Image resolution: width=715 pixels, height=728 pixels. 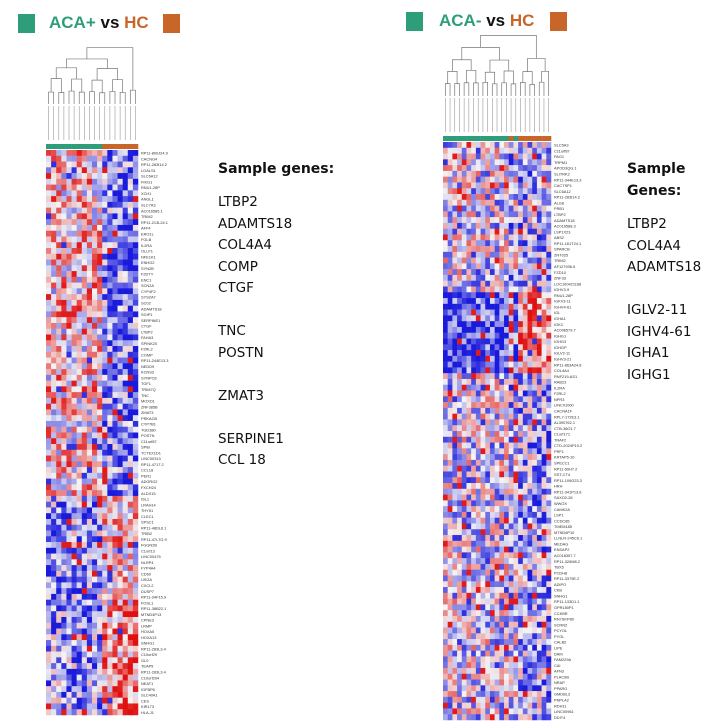 What do you see at coordinates (567, 243) in the screenshot?
I see `row-label: RP11-161T24.1` at bounding box center [567, 243].